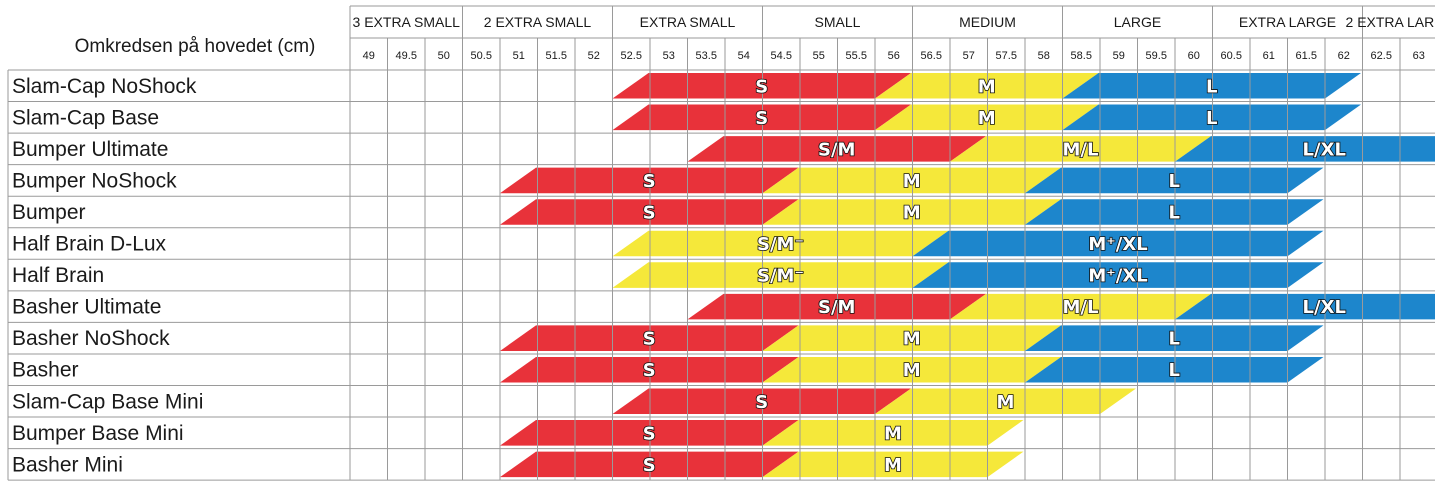  I want to click on circumference-label: 53, so click(669, 56).